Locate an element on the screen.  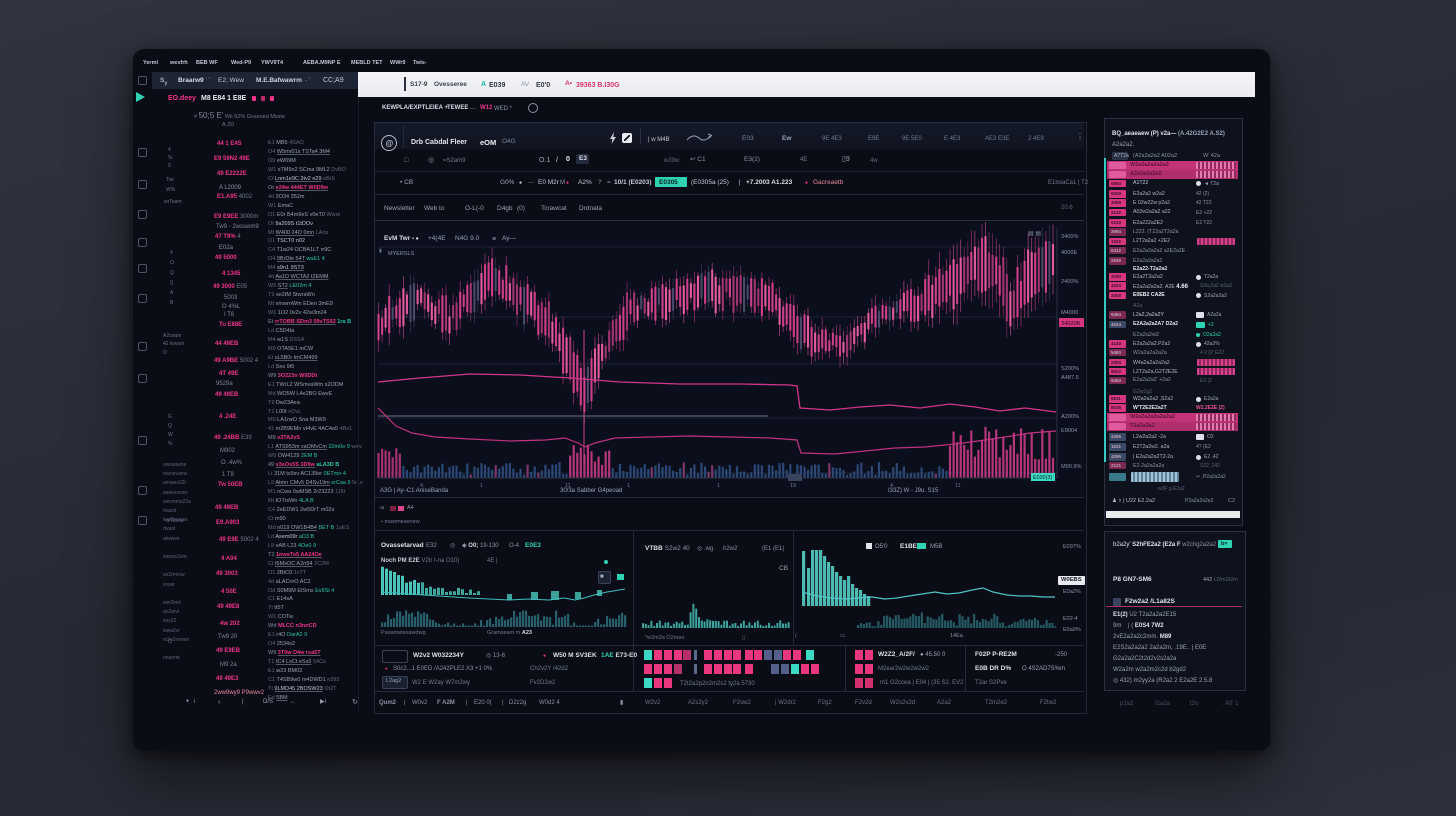
svg-text: 19 is located at coordinates (793, 486).